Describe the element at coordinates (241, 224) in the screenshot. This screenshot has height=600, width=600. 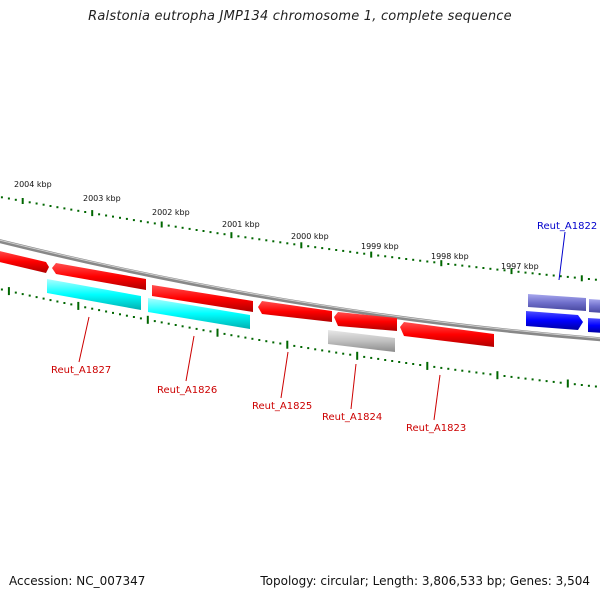
I see `tick-label: 2001 kbp` at that location.